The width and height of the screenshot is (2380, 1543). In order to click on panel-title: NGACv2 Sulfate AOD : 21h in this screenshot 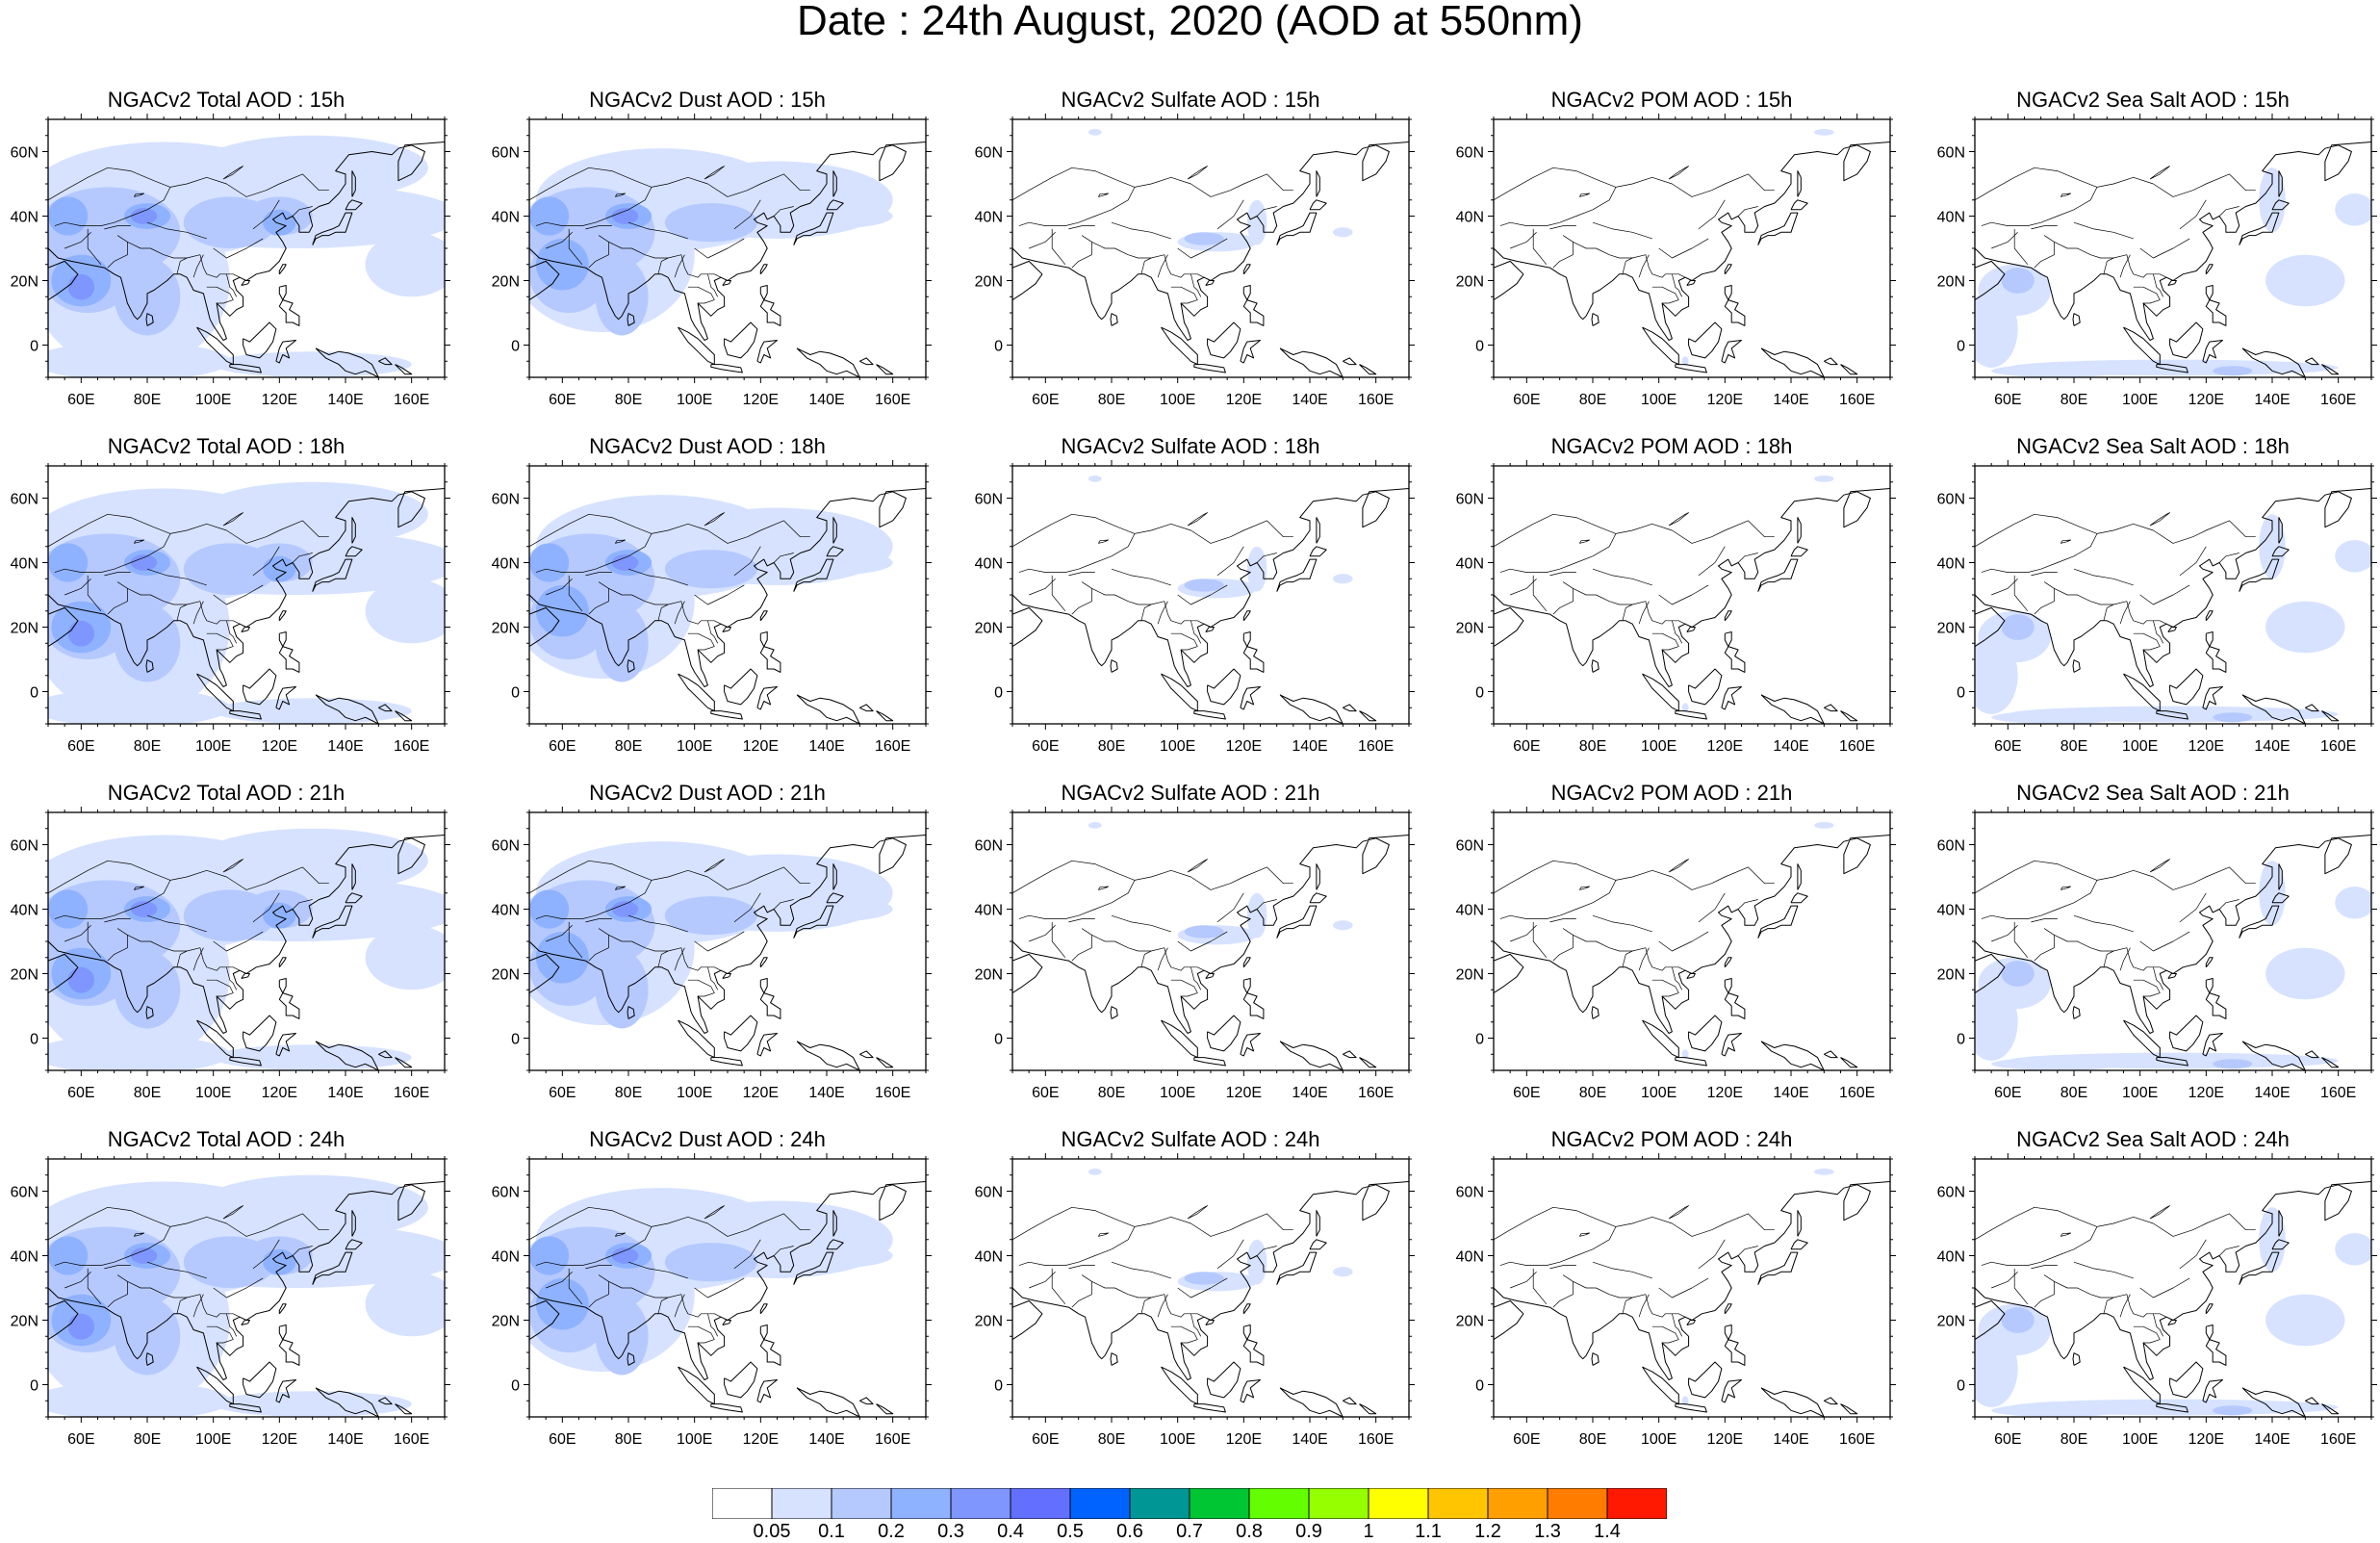, I will do `click(1190, 793)`.